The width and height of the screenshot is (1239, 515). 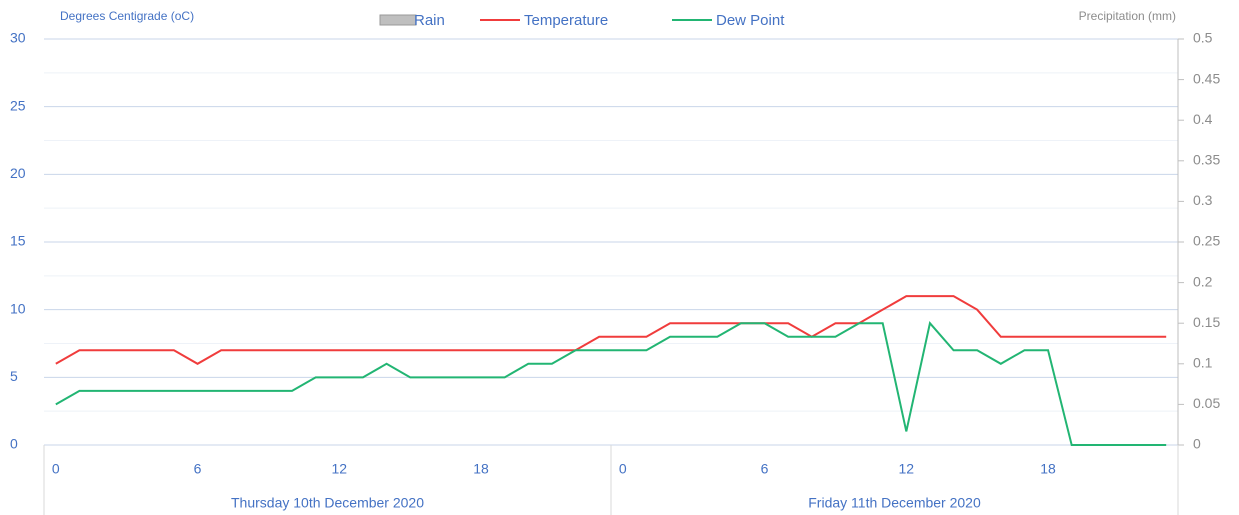 What do you see at coordinates (18, 105) in the screenshot?
I see `y-tick-label: 25` at bounding box center [18, 105].